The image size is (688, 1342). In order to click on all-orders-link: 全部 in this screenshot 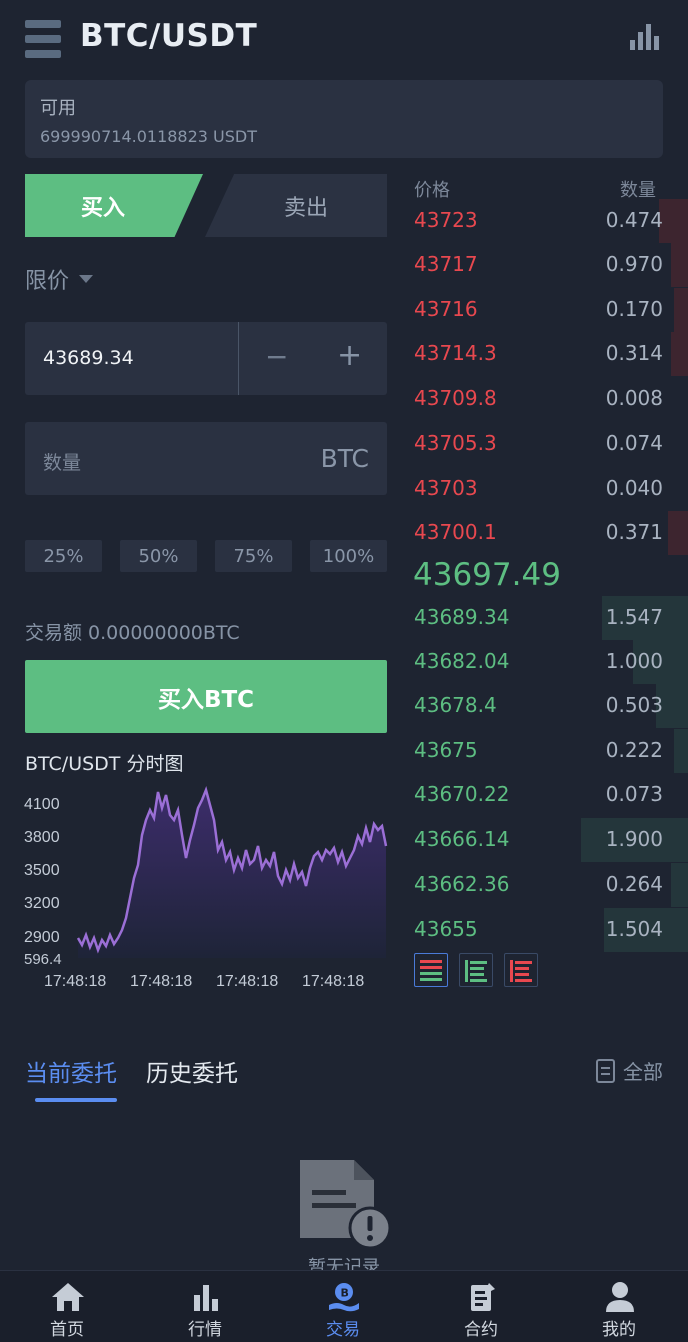, I will do `click(629, 1070)`.